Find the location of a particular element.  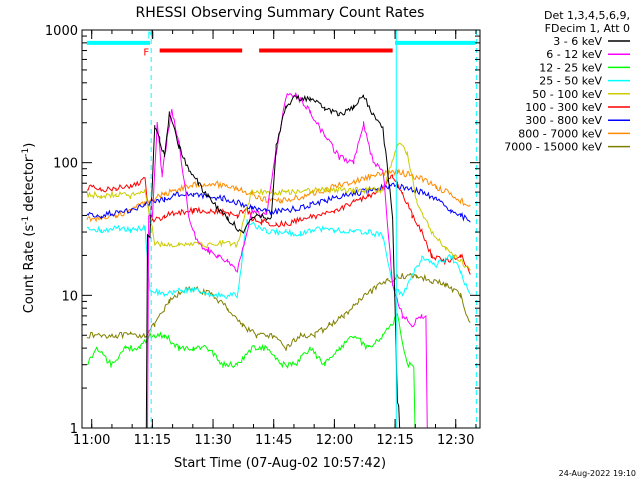

legend-entry-label: 12 - 25 keV is located at coordinates (570, 67).